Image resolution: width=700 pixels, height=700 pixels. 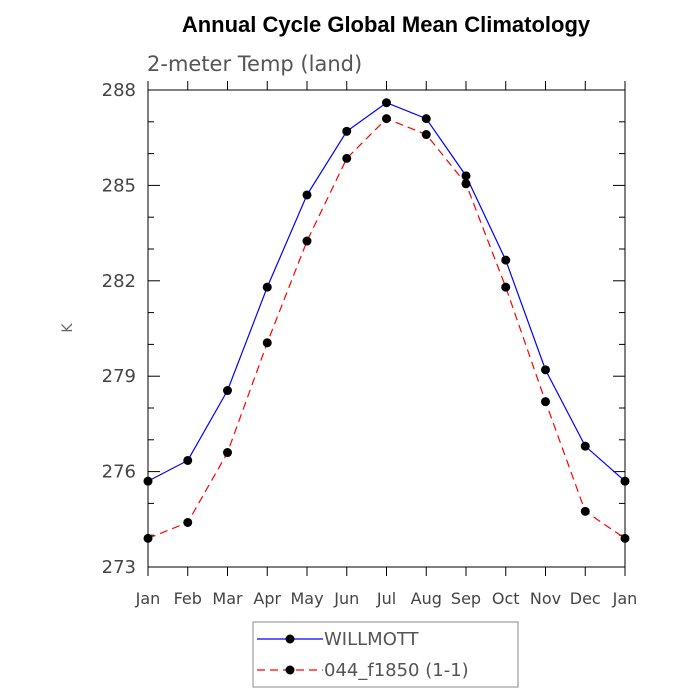 What do you see at coordinates (119, 376) in the screenshot?
I see `y-tick-label: 279` at bounding box center [119, 376].